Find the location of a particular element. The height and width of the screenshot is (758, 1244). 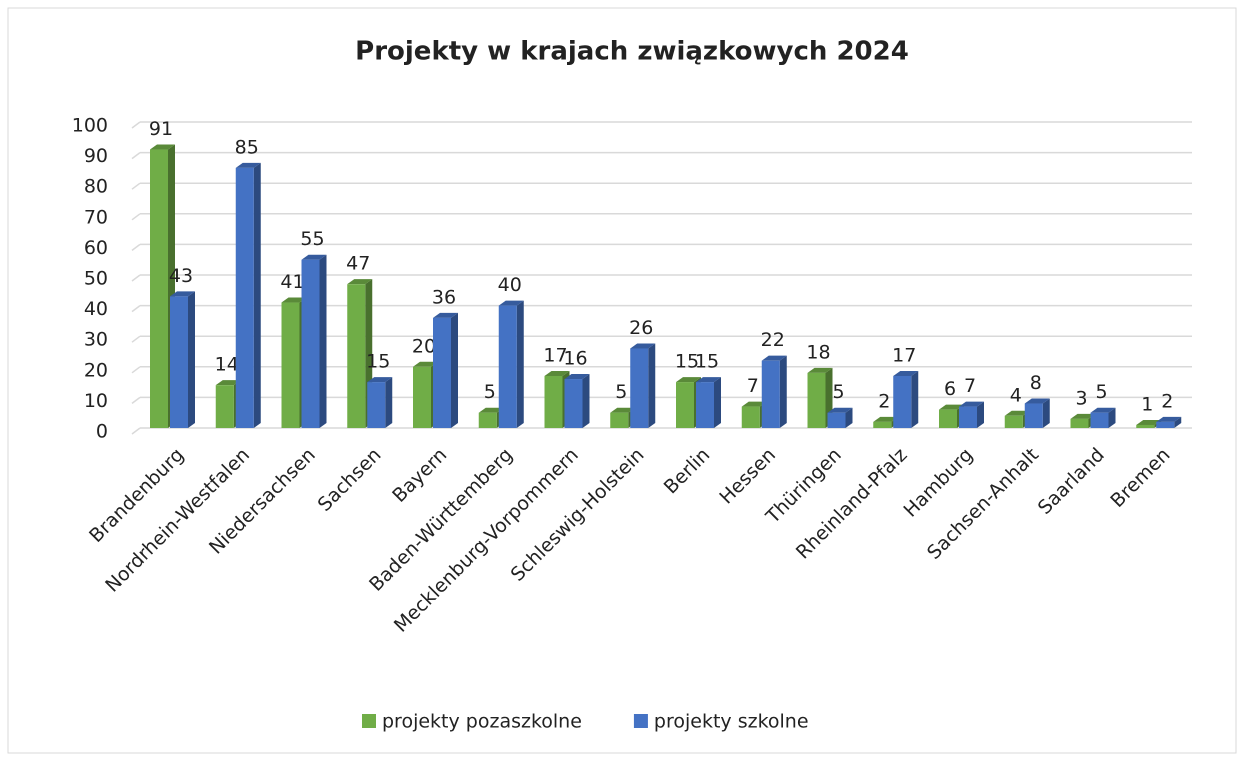

data-label: 40 is located at coordinates (510, 285).